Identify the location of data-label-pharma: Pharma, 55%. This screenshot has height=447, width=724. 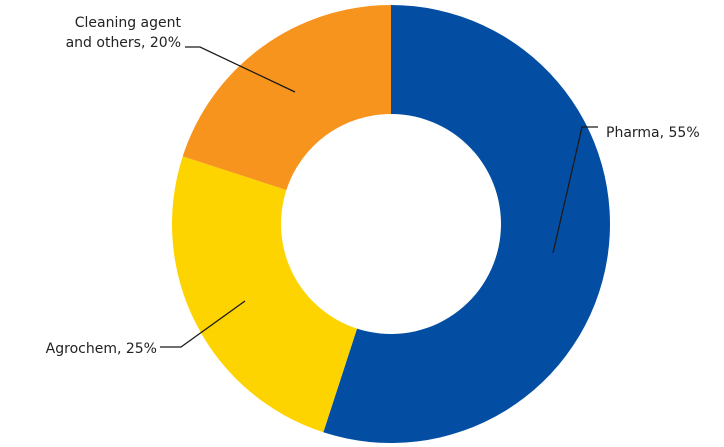
(653, 133).